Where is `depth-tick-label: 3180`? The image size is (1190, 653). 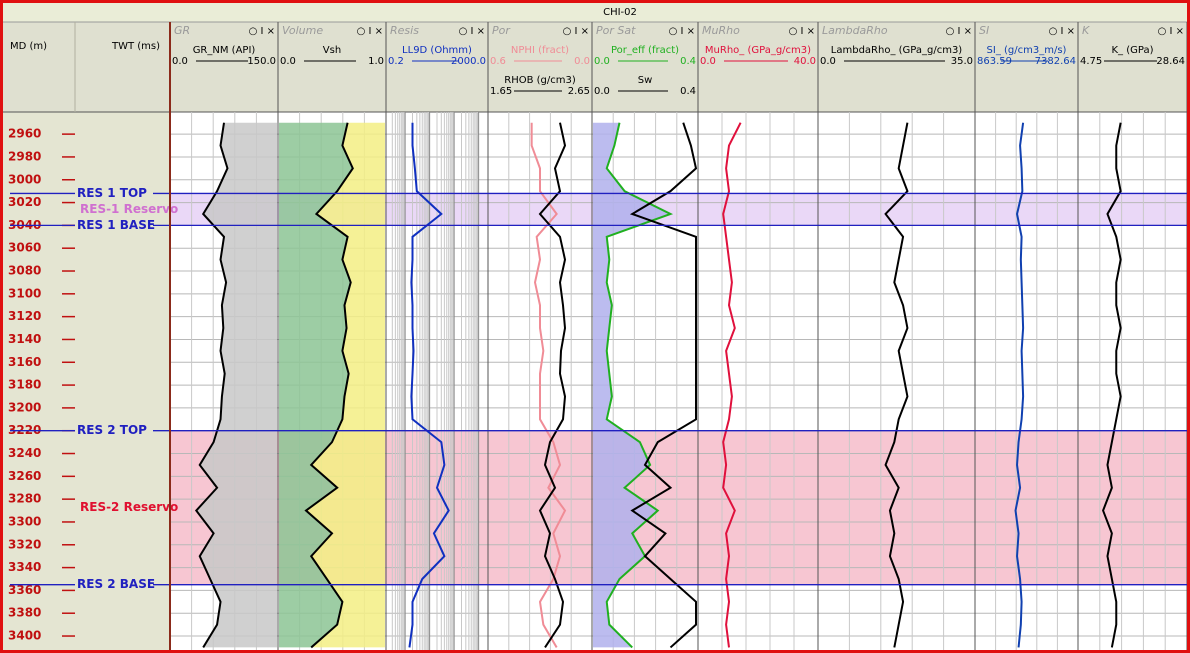 depth-tick-label: 3180 is located at coordinates (24, 385).